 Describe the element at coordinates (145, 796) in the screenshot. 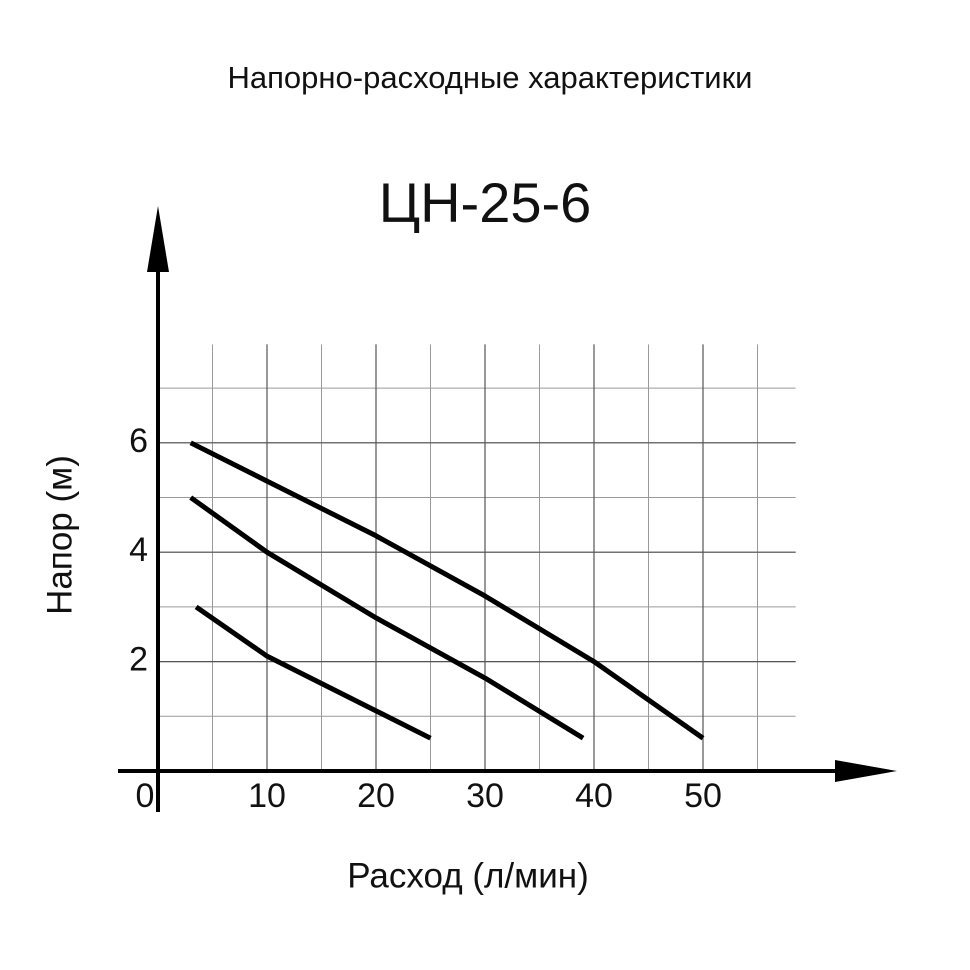

I see `x-tick-label: 0` at that location.